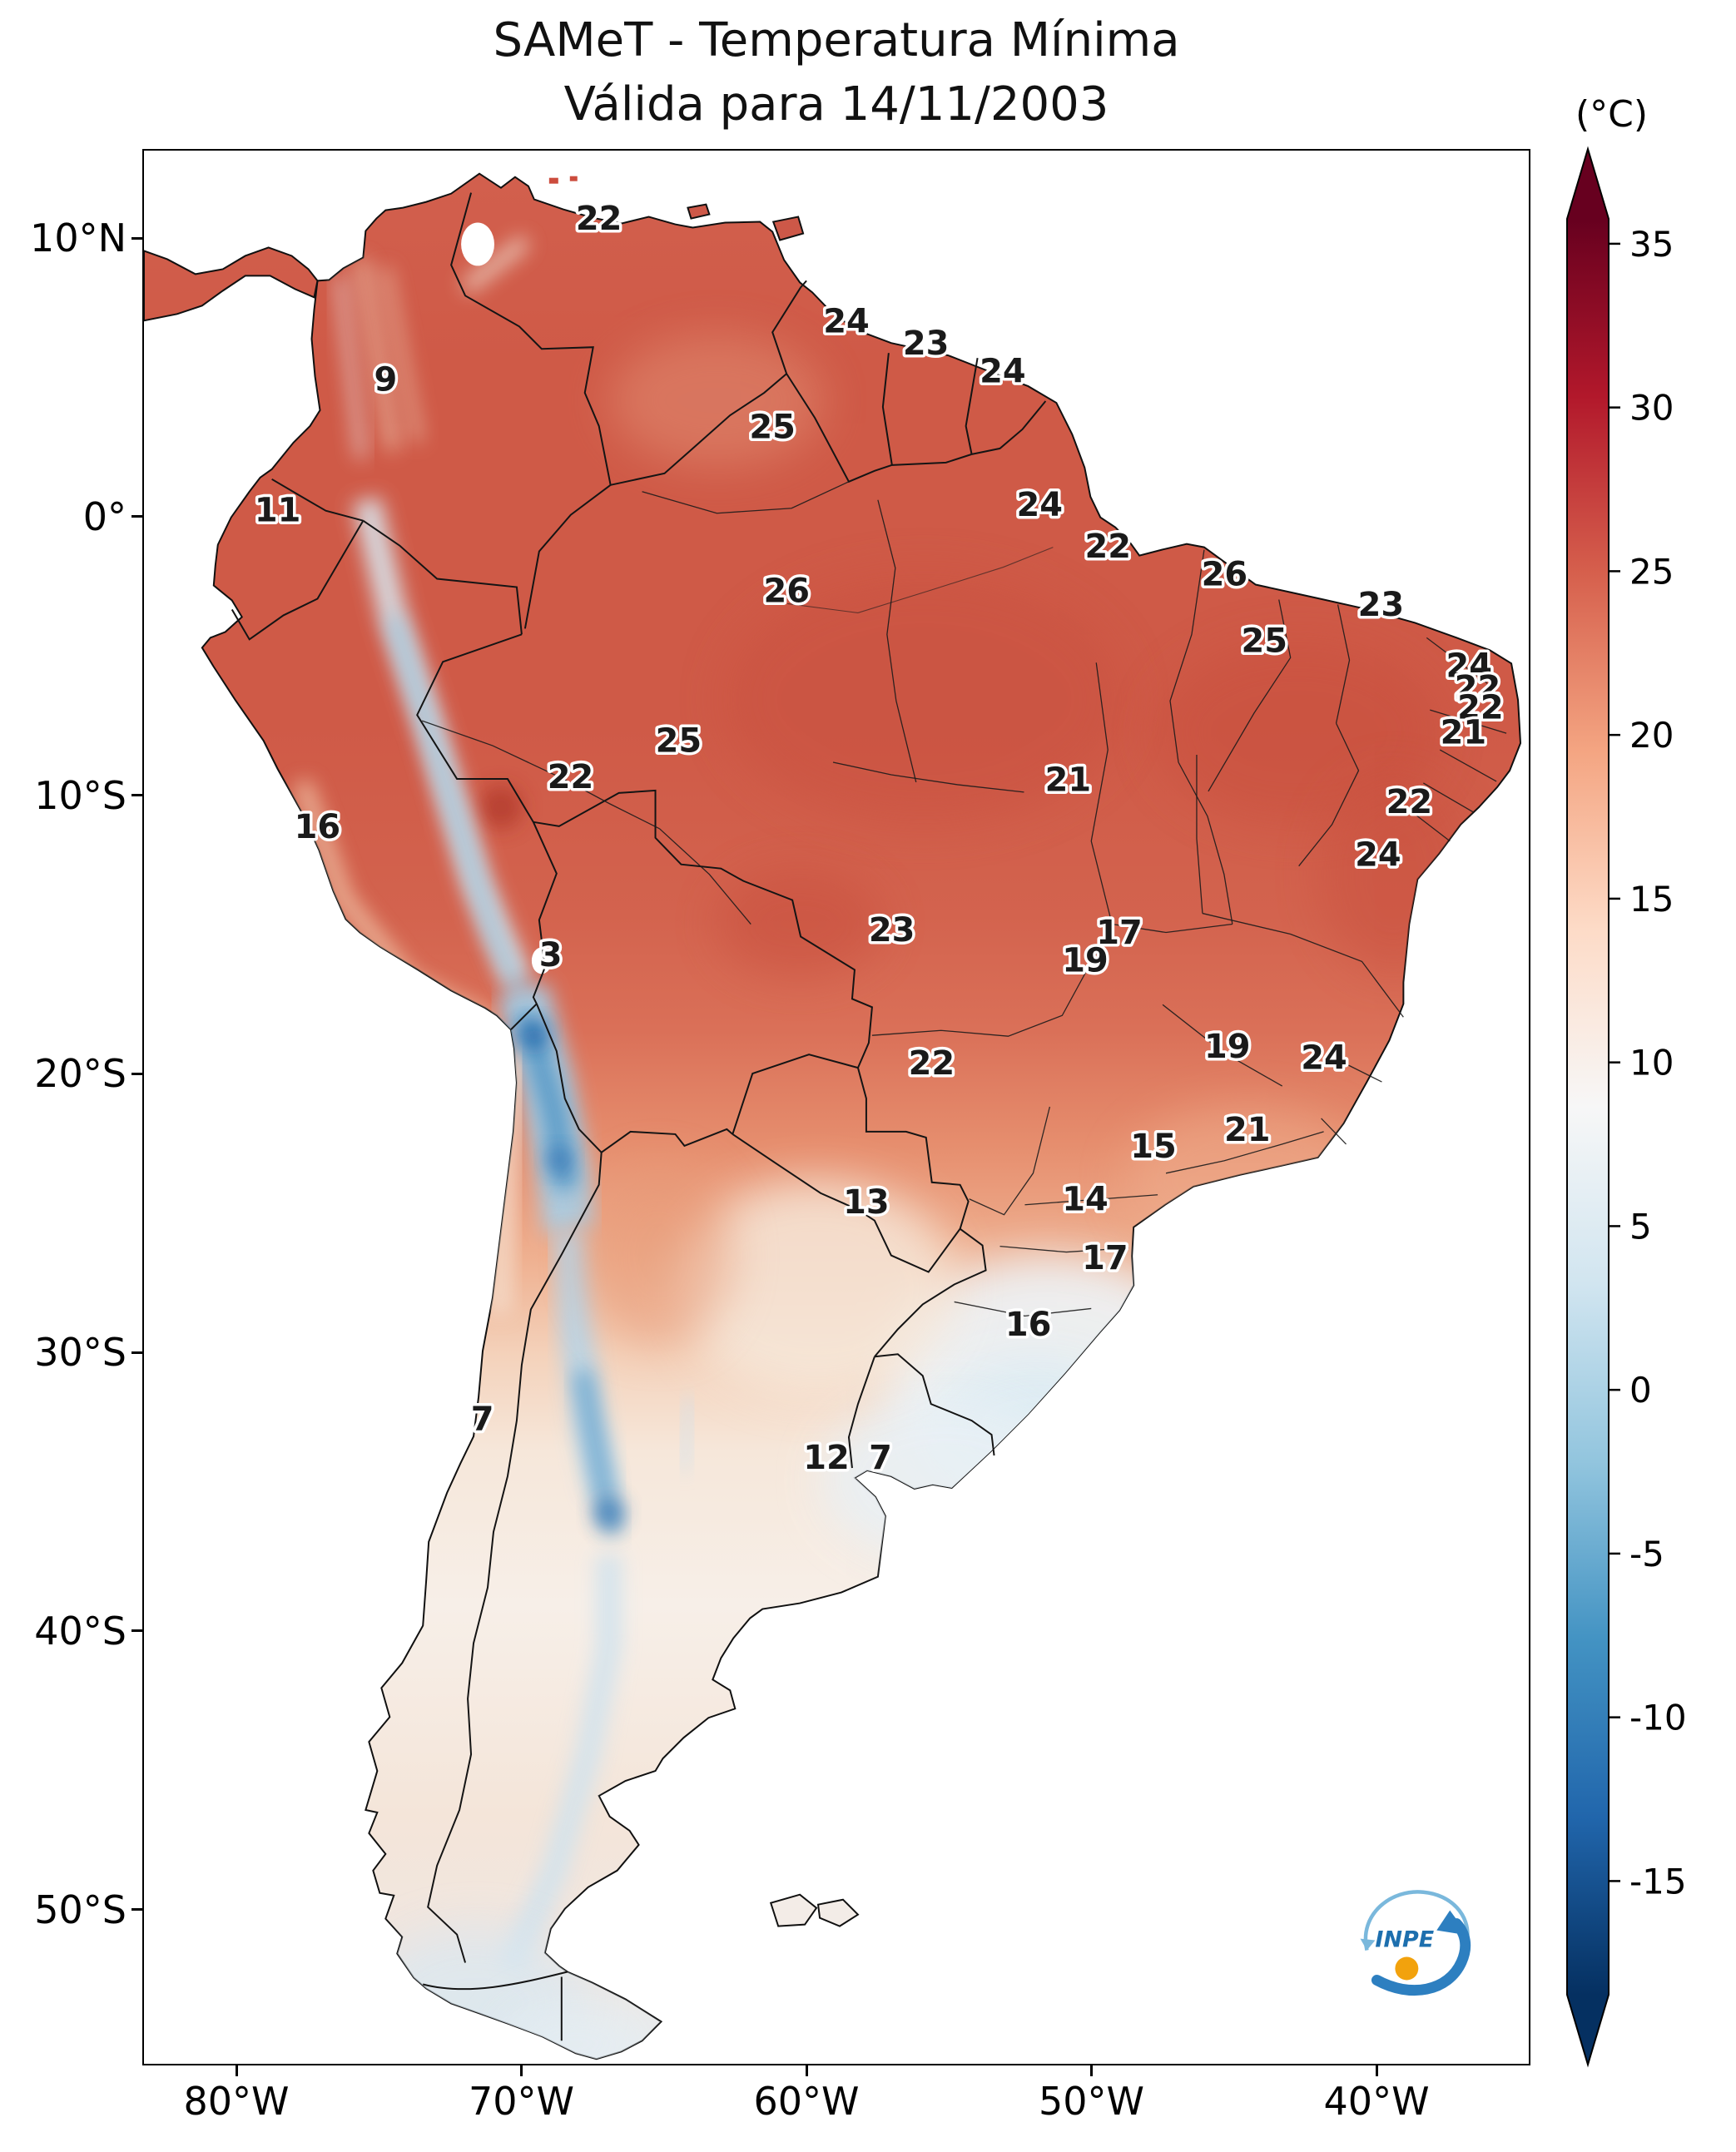 This screenshot has width=1736, height=2152. I want to click on inpe-logo: INPE, so click(1415, 1943).